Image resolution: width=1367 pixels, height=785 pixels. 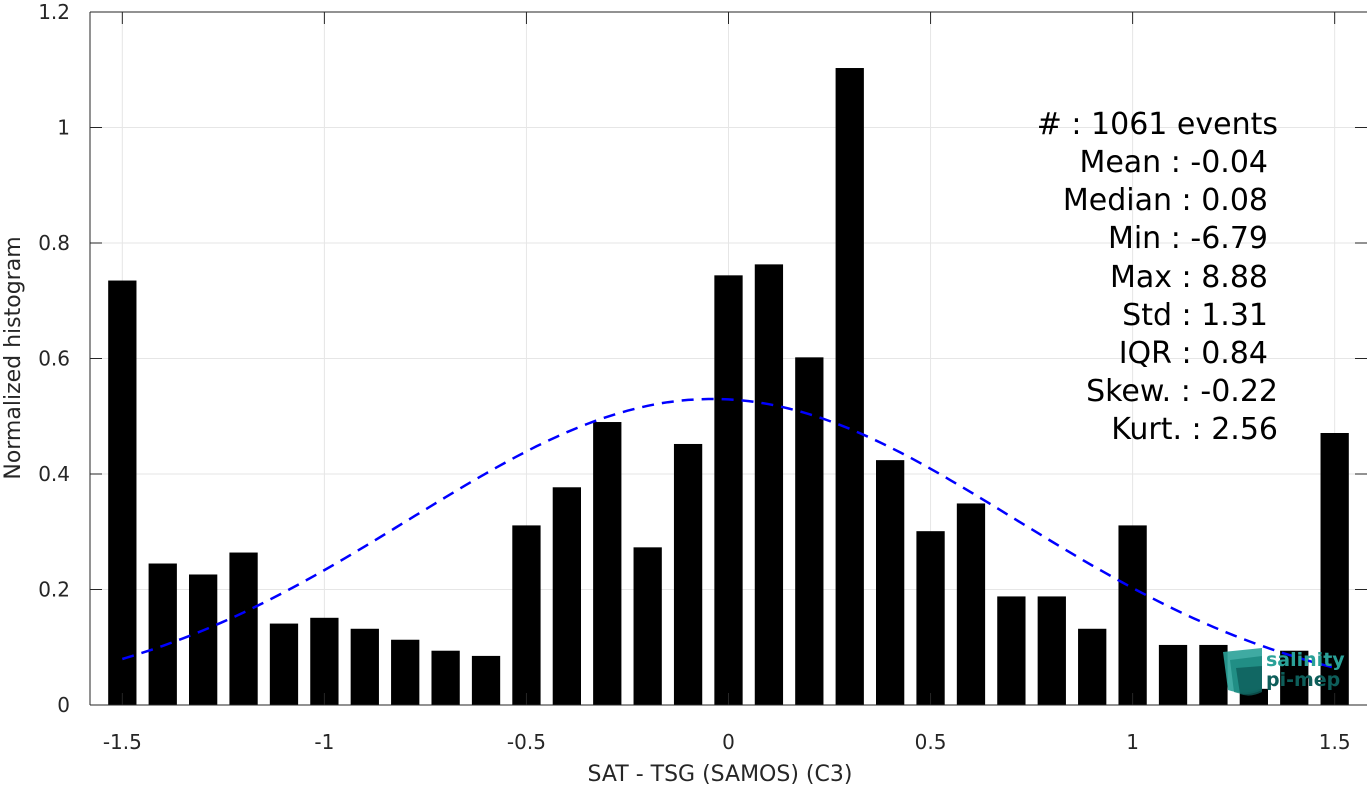 I want to click on y-tick-label: 1.2, so click(x=54, y=12).